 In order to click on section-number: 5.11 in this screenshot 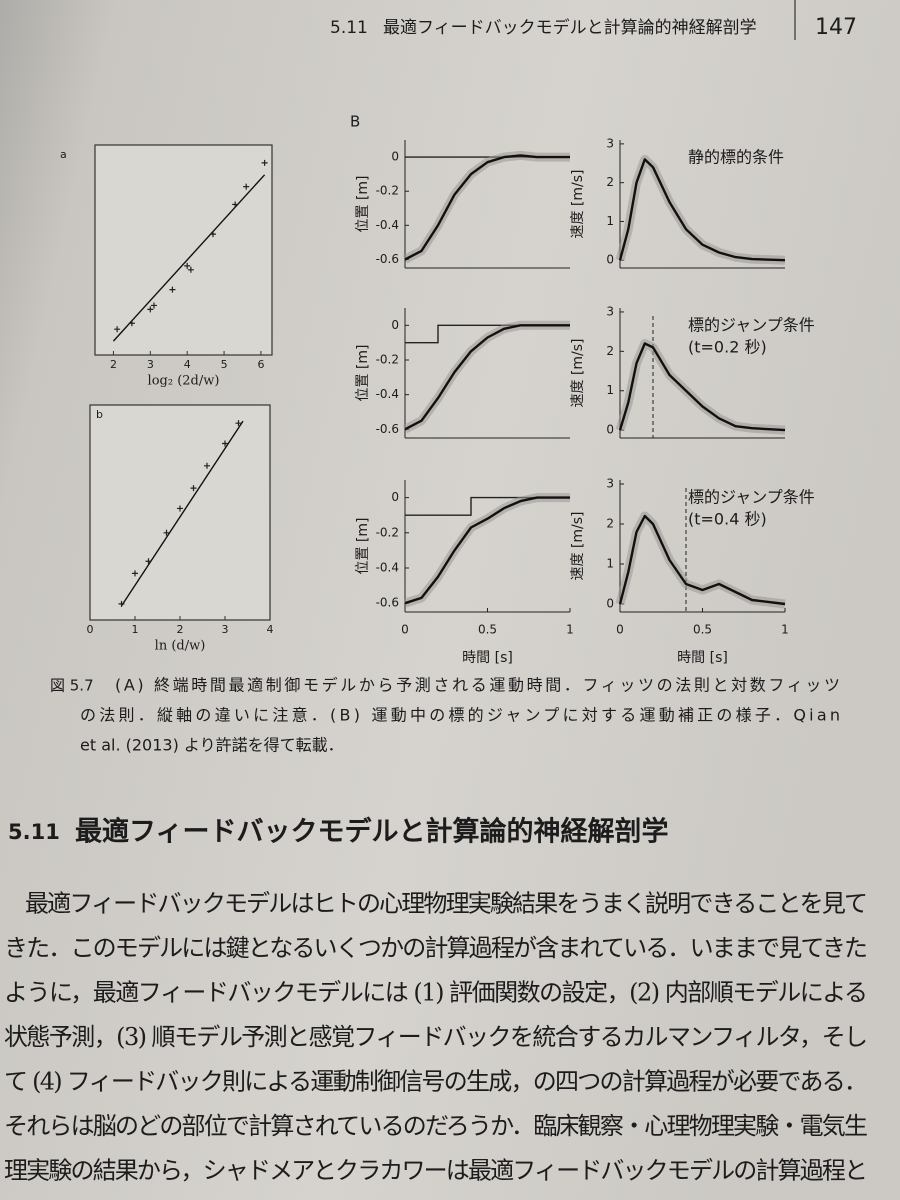, I will do `click(34, 832)`.